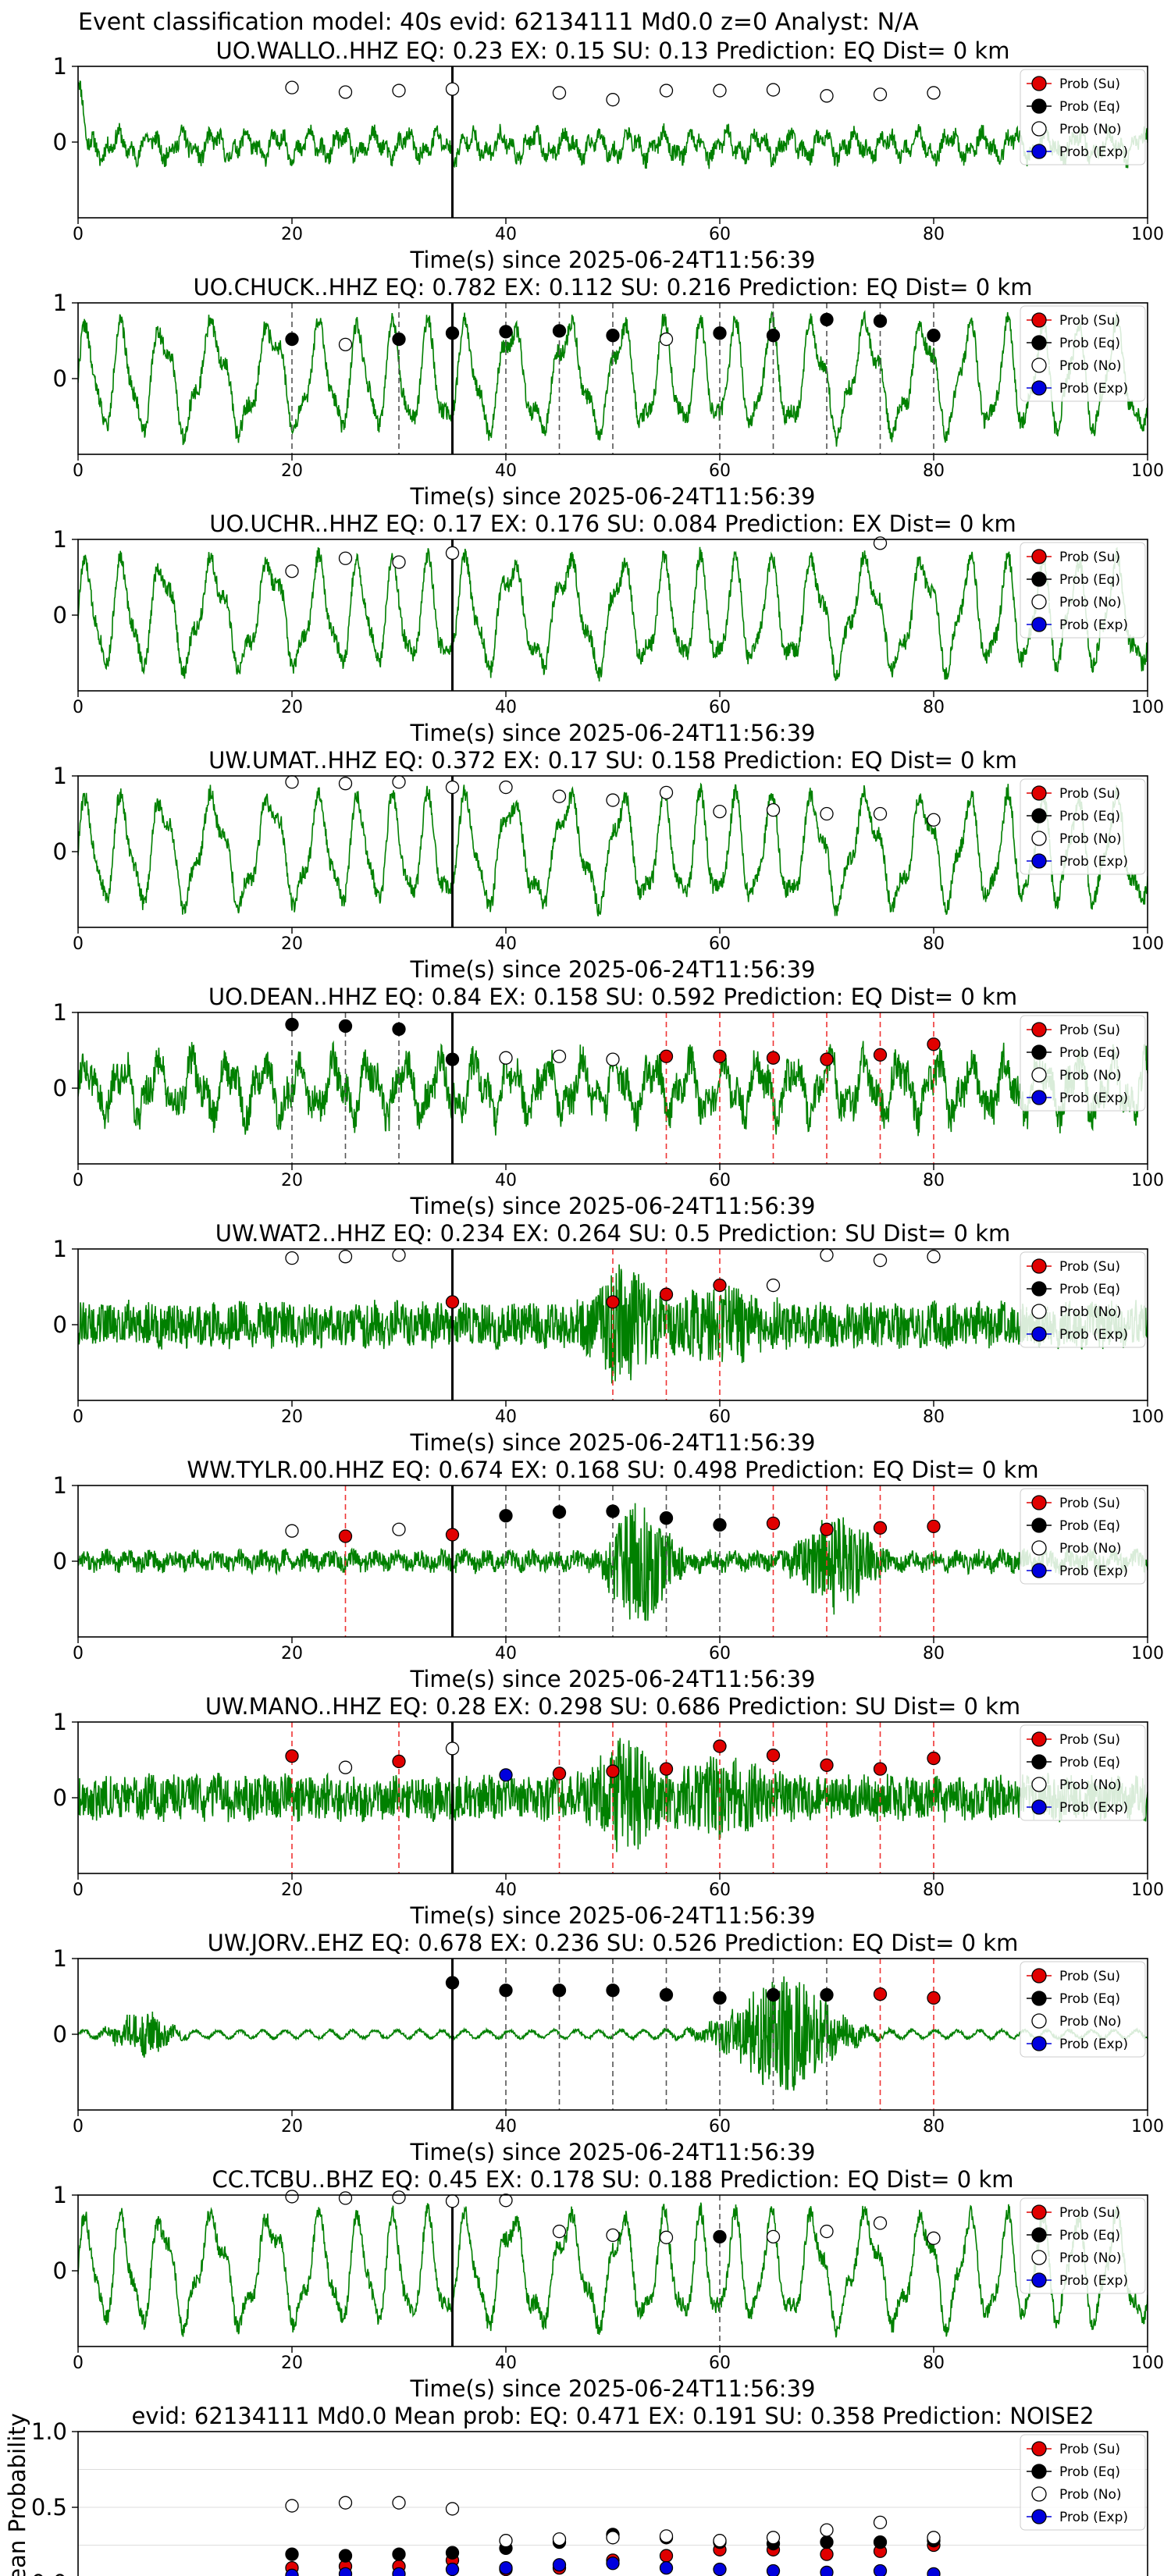 The image size is (1171, 2576). What do you see at coordinates (1089, 817) in the screenshot?
I see `legend-label: Prob (Eq)` at bounding box center [1089, 817].